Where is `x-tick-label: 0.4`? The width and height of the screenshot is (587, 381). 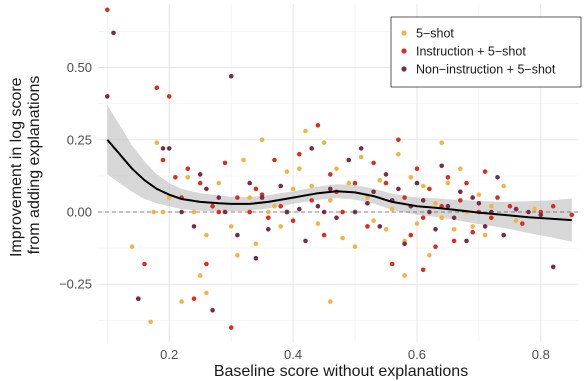
x-tick-label: 0.4 is located at coordinates (293, 354).